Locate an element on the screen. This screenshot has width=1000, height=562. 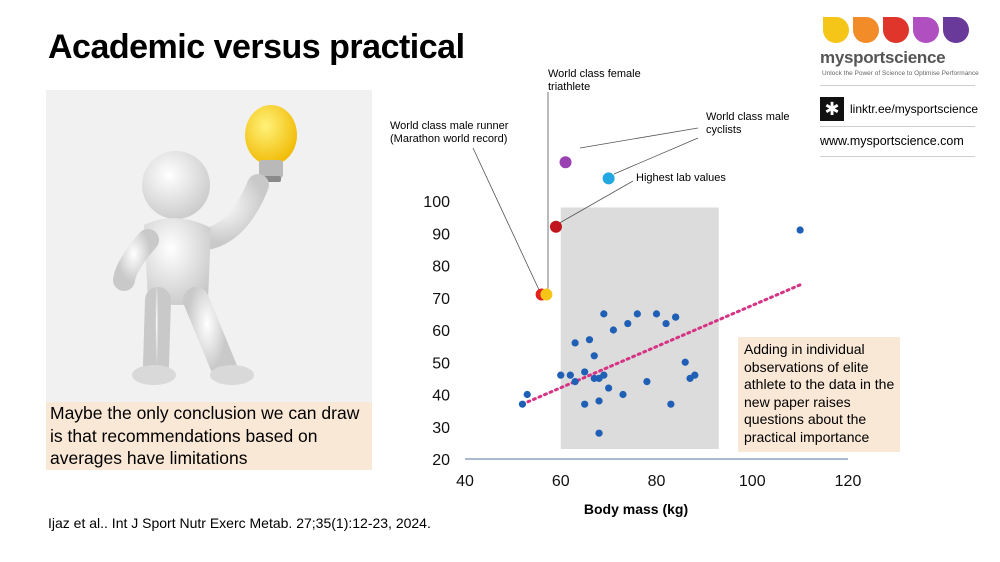
website-link: www.mysportscience.com is located at coordinates (892, 141).